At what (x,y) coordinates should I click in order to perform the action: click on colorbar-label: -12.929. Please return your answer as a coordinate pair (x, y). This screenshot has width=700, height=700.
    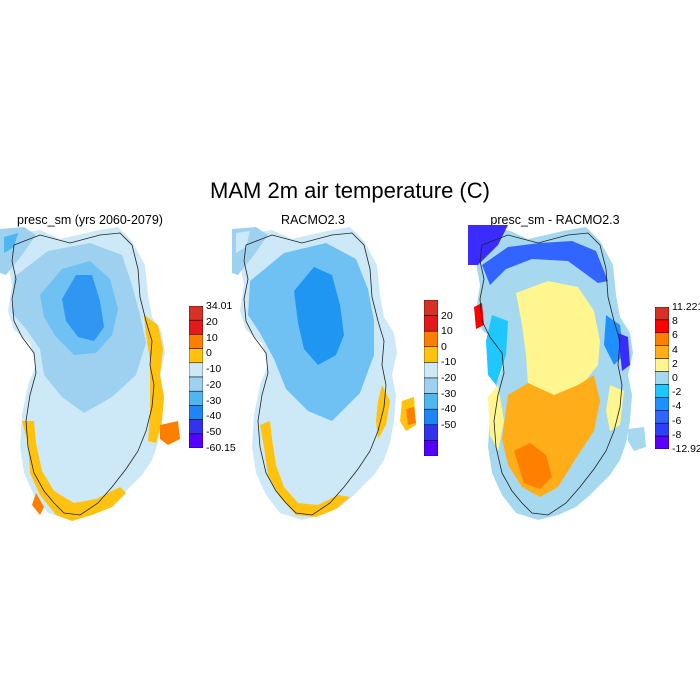
    Looking at the image, I should click on (686, 449).